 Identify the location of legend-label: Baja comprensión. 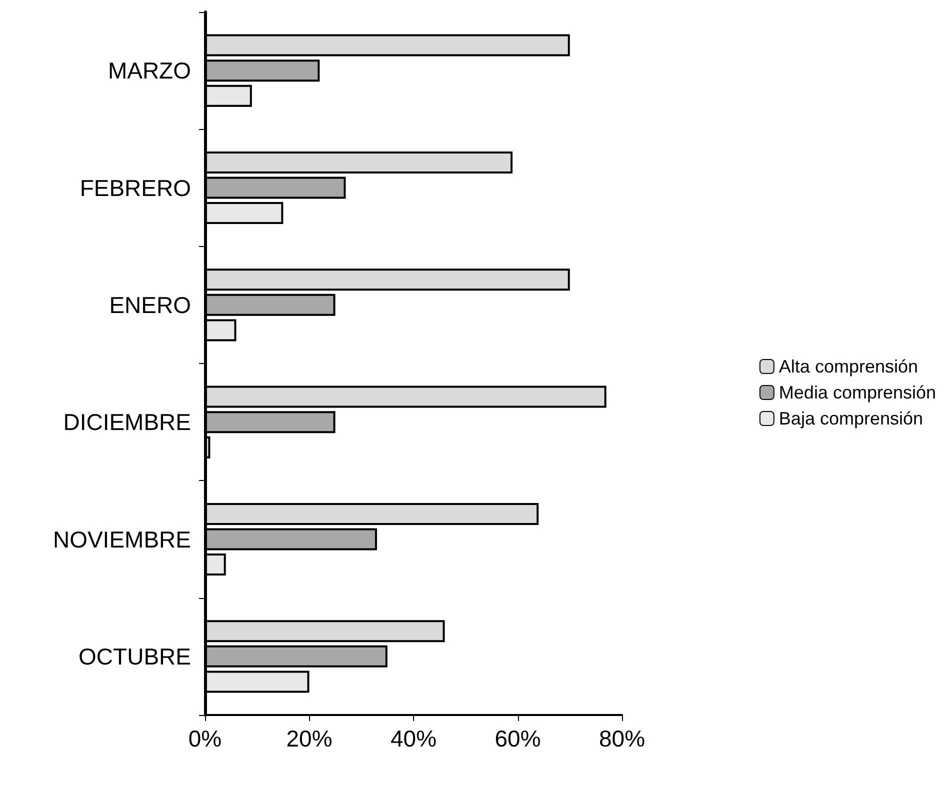
(851, 418).